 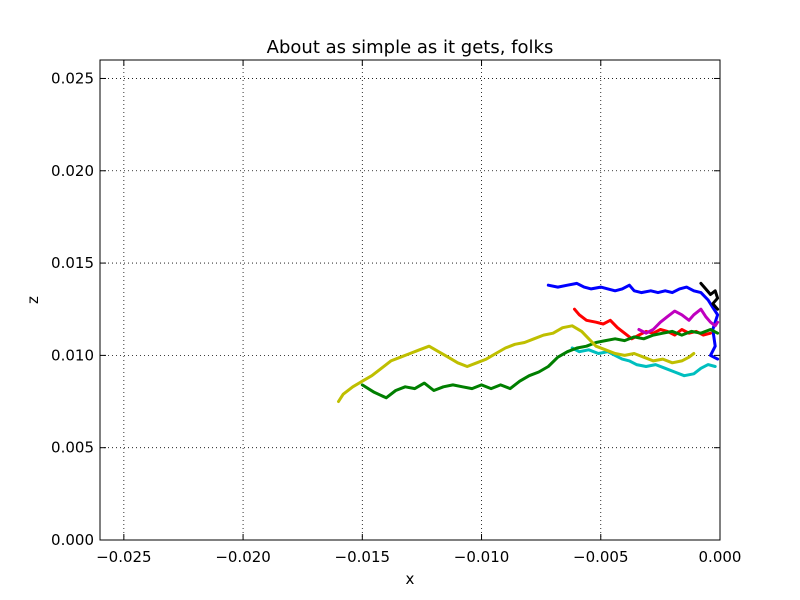 I want to click on x-tick-label: −0.025, so click(x=124, y=557).